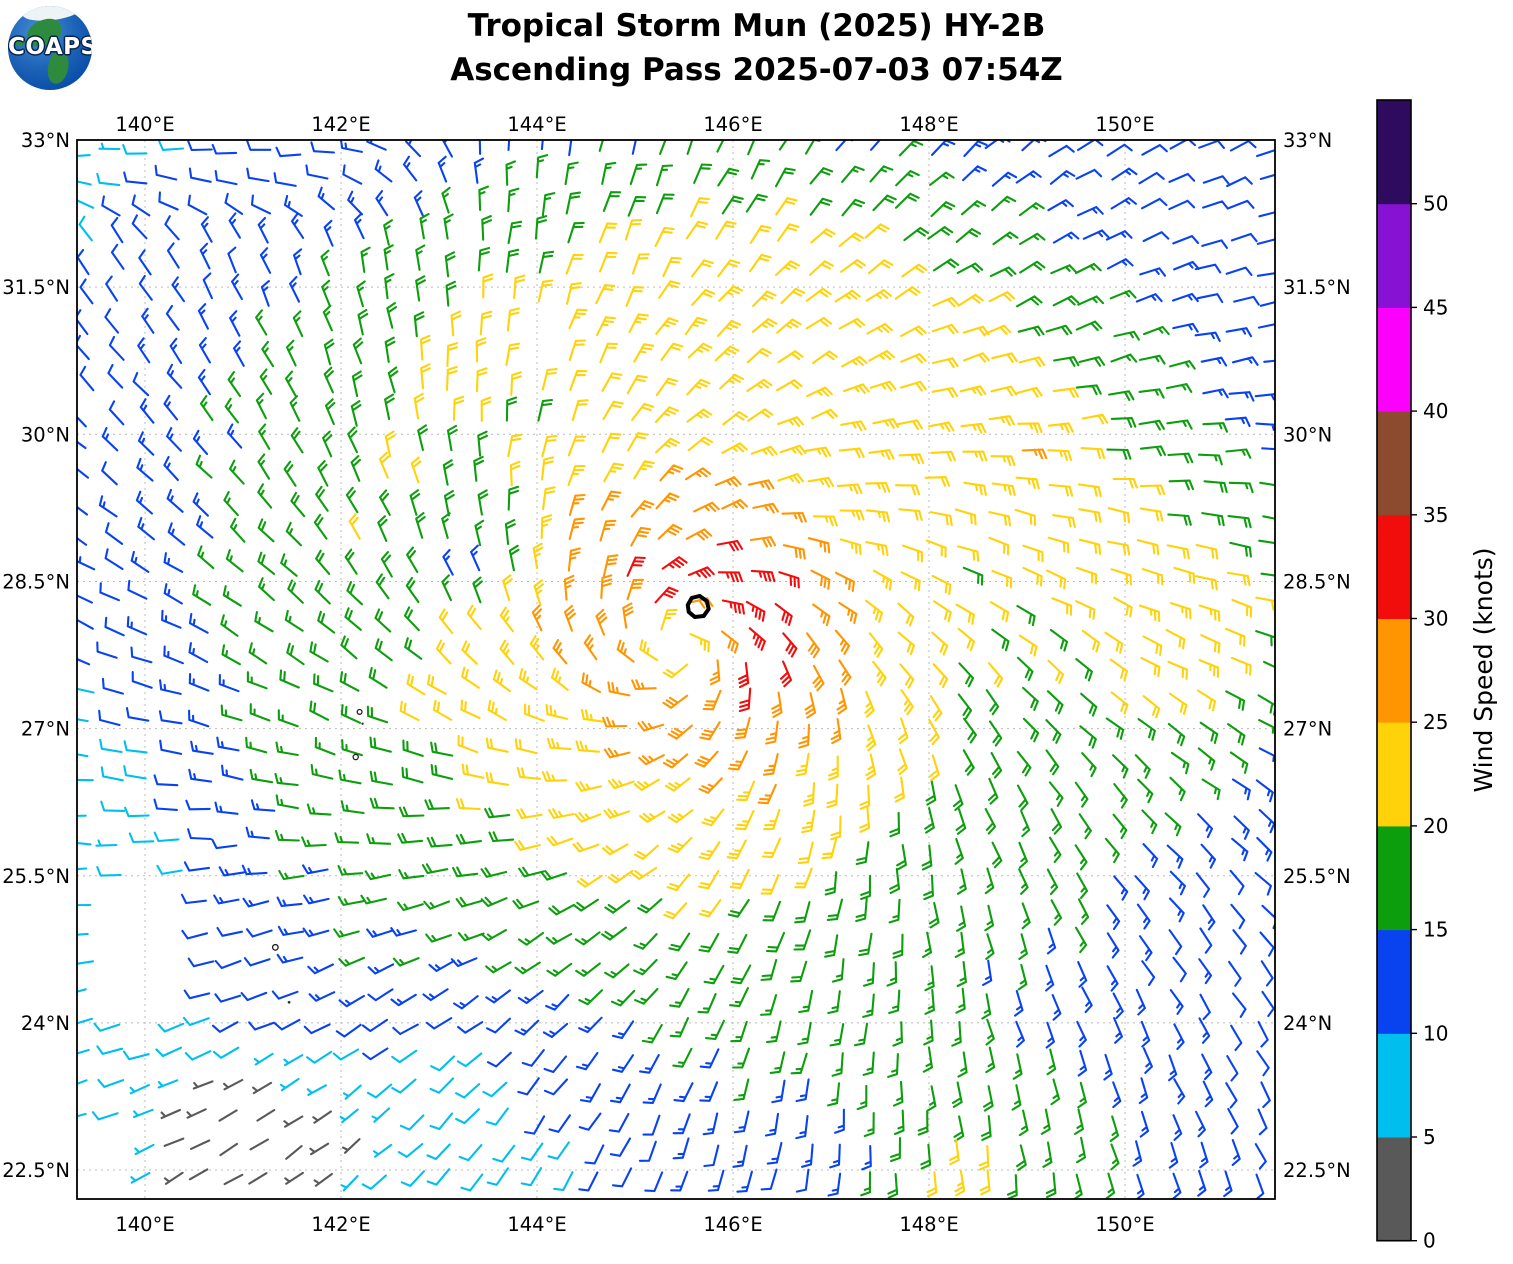 Image resolution: width=1513 pixels, height=1264 pixels. I want to click on colorbar: 0 5 10 15 20 25 30 35 40 45 50, so click(1412, 676).